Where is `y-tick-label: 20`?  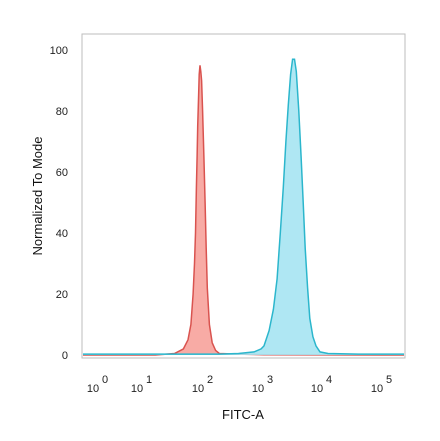
y-tick-label: 20 is located at coordinates (62, 295).